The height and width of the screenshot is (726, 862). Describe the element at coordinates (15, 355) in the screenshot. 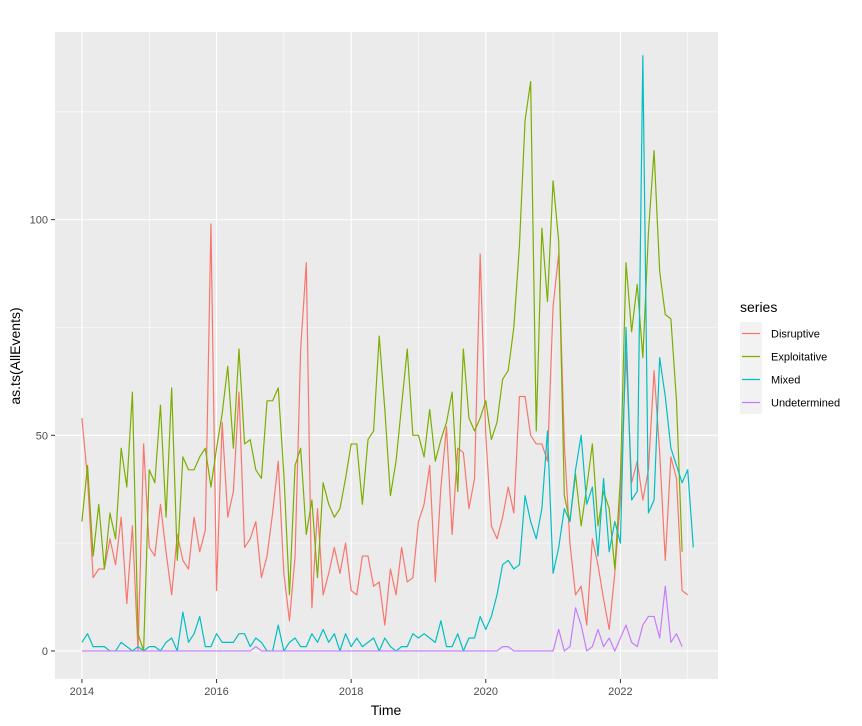

I see `y-axis-title: as.ts(AllEvents)` at that location.